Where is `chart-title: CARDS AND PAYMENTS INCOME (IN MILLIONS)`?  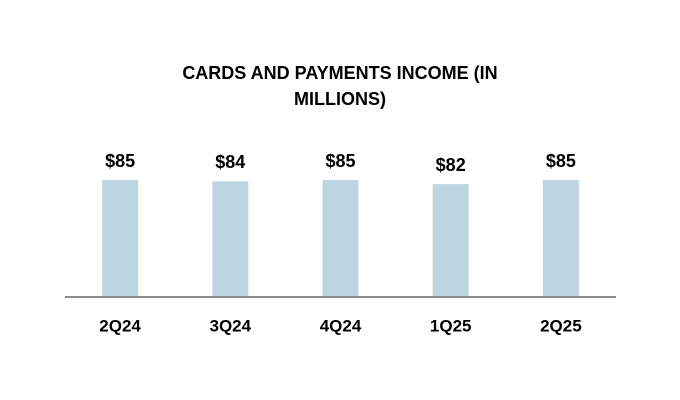 chart-title: CARDS AND PAYMENTS INCOME (IN MILLIONS) is located at coordinates (340, 86).